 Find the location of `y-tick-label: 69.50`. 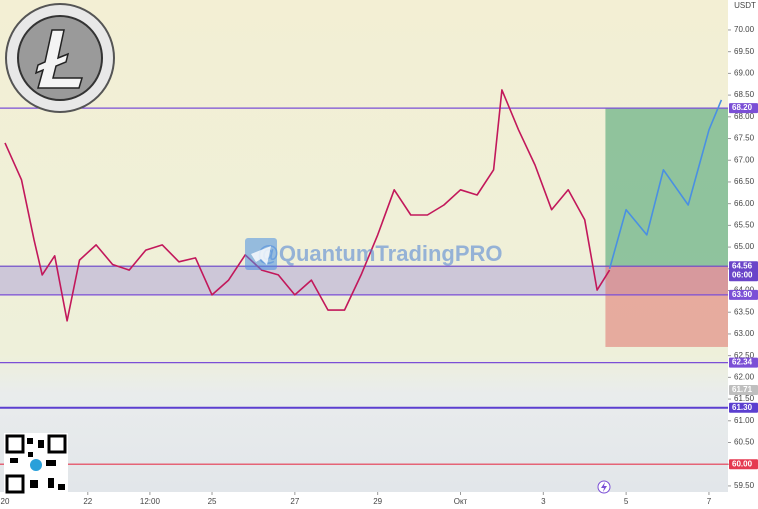

y-tick-label: 69.50 is located at coordinates (744, 51).